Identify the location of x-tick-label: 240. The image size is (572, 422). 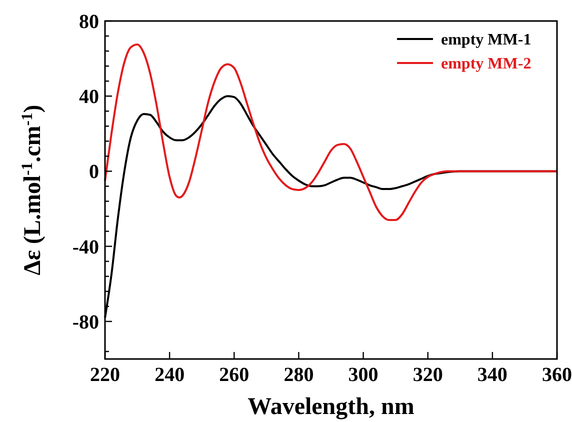
(169, 375).